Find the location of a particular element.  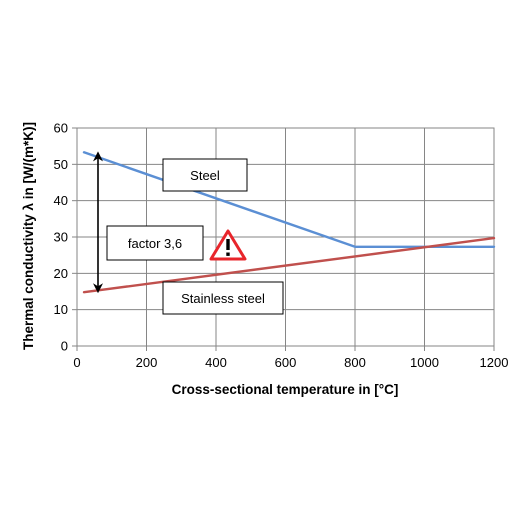

x-tick-label: 0 is located at coordinates (76, 362).